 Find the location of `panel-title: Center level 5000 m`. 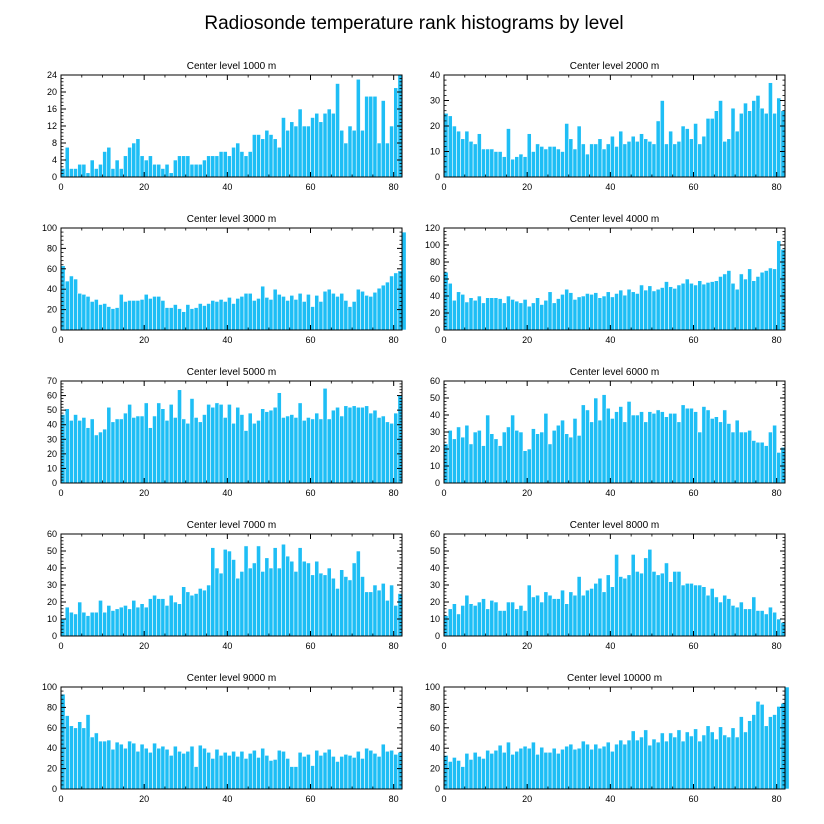

panel-title: Center level 5000 m is located at coordinates (232, 372).